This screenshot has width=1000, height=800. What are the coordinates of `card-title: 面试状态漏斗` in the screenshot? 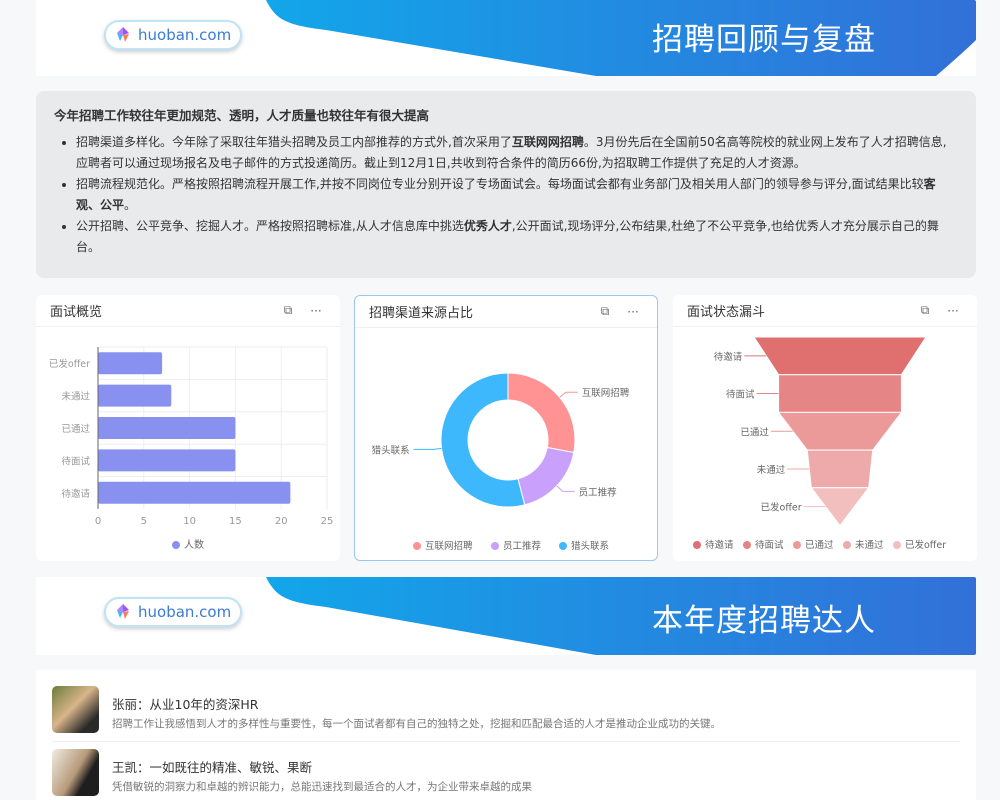 It's located at (726, 312).